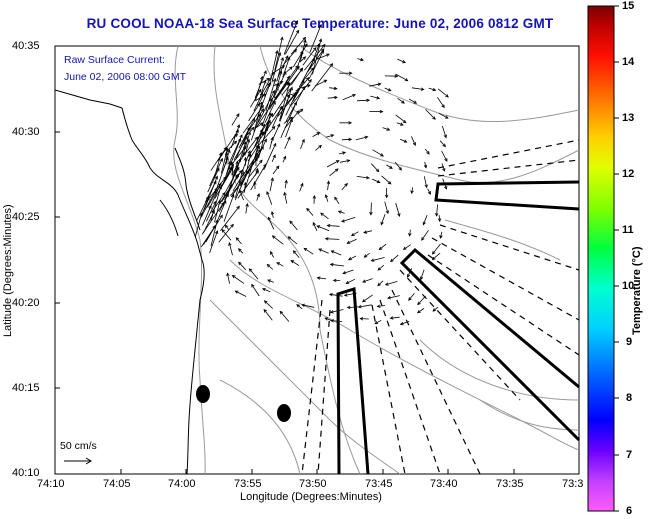 The width and height of the screenshot is (651, 519). What do you see at coordinates (628, 230) in the screenshot?
I see `colorbar-tick-label: 11` at bounding box center [628, 230].